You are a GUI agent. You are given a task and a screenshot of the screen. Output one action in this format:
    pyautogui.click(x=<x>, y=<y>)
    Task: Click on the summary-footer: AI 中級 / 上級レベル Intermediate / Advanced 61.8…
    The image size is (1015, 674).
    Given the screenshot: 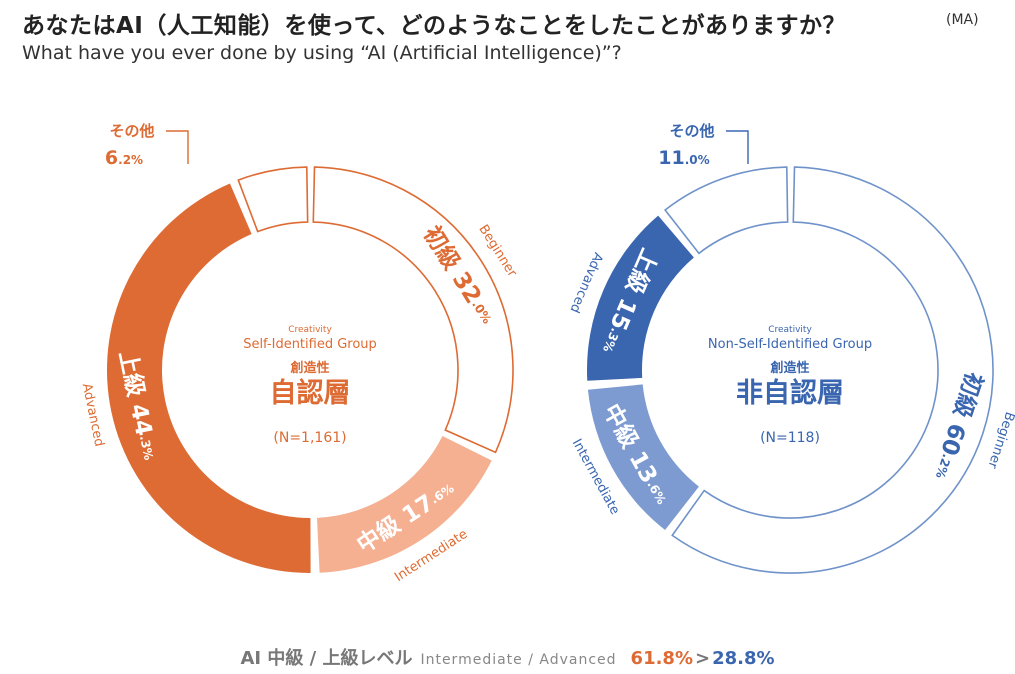 What is the action you would take?
    pyautogui.click(x=507, y=657)
    